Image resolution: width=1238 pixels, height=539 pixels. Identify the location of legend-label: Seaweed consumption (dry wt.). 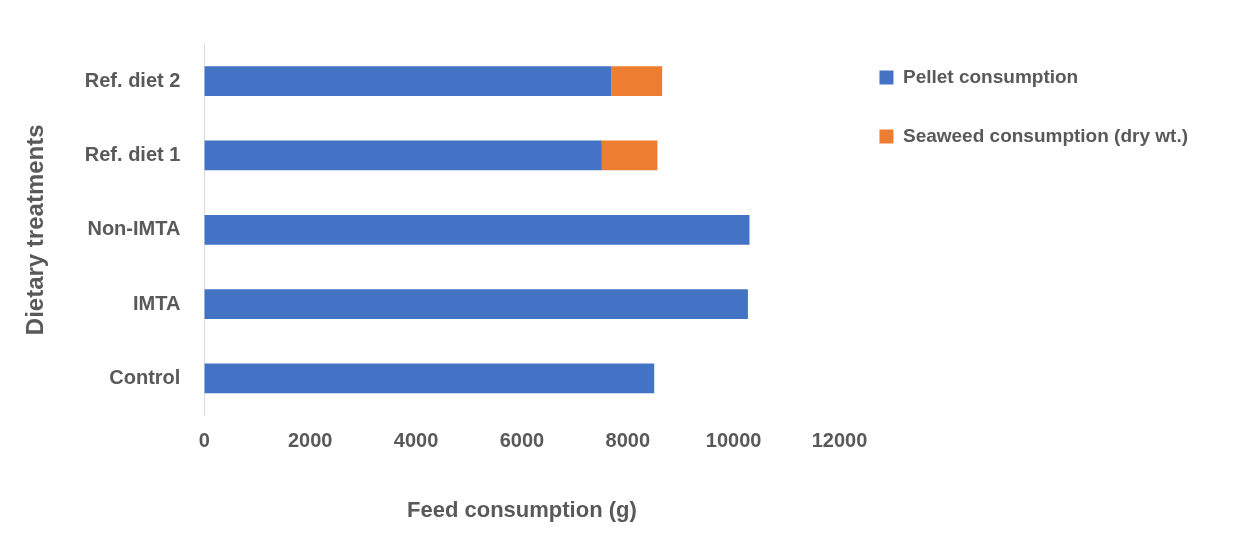
(1045, 135).